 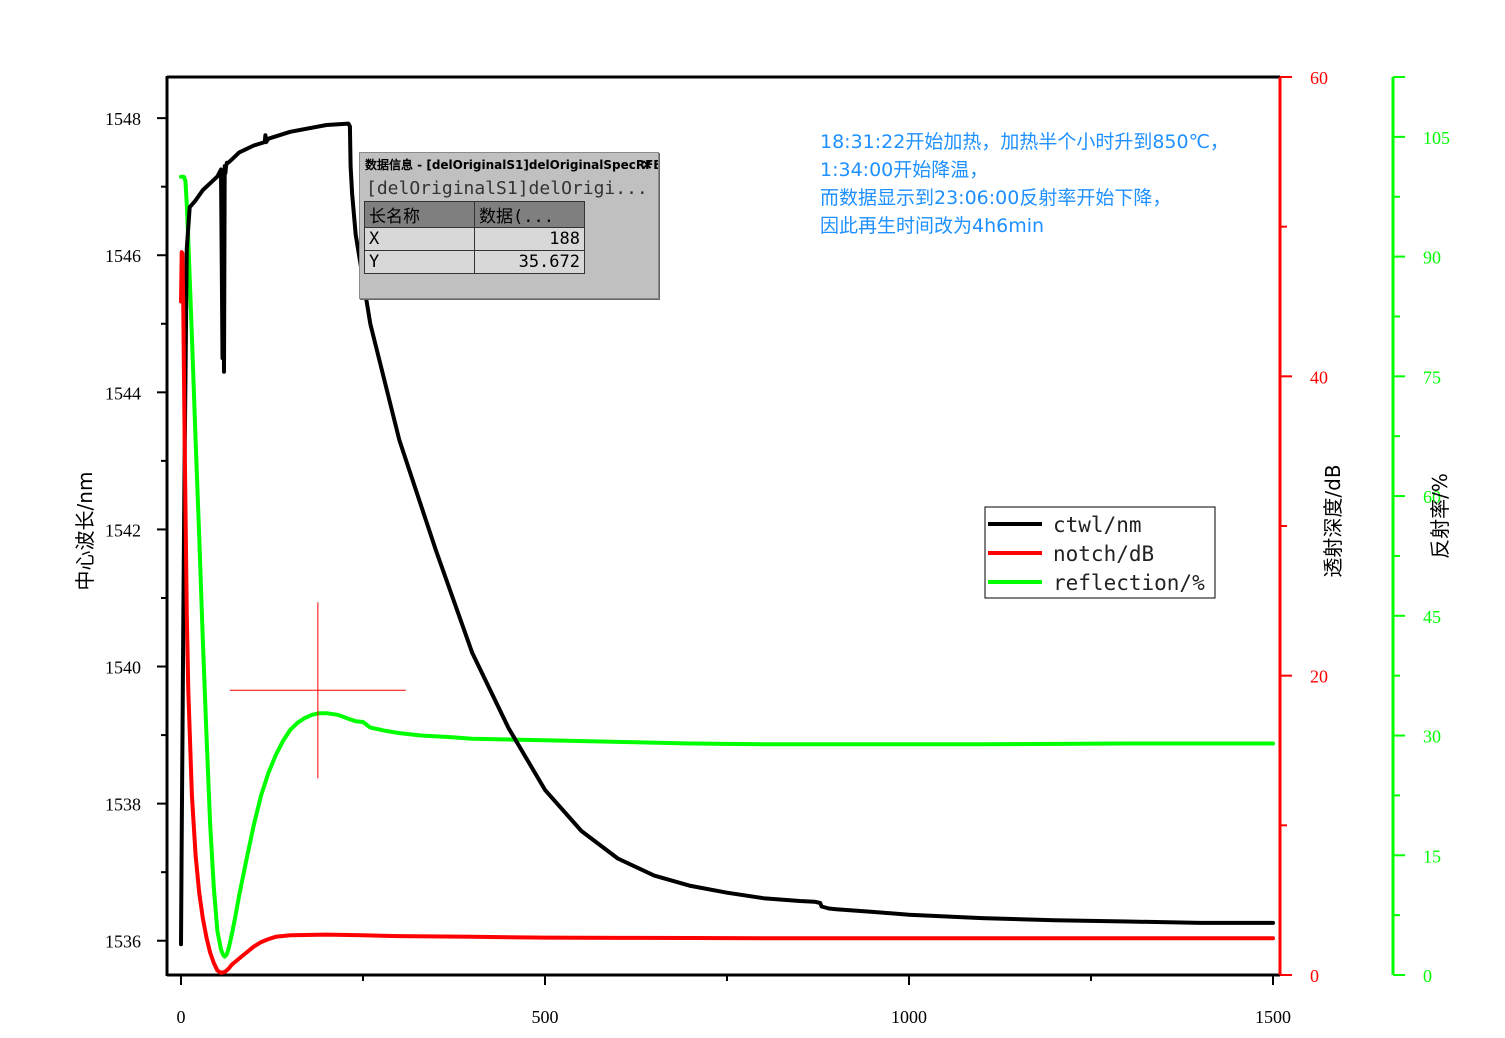 I want to click on note-line-3: 而数据显示到23:06:00反射率开始下降，, so click(x=996, y=198).